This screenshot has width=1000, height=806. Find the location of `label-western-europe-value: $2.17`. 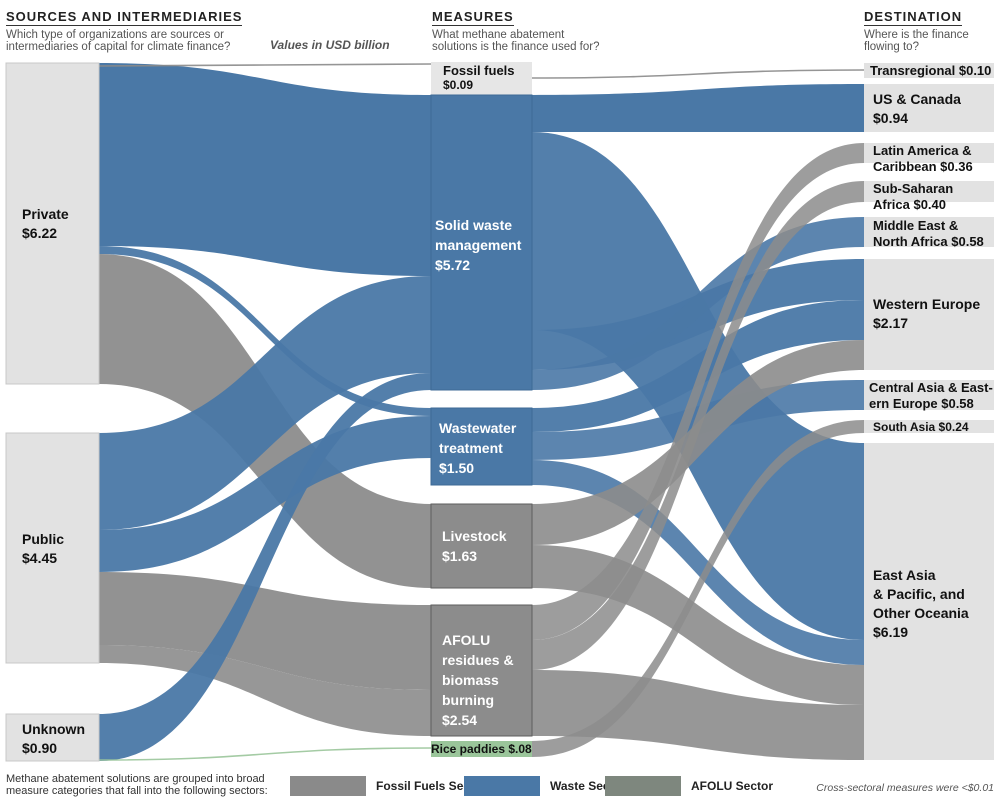

label-western-europe-value: $2.17 is located at coordinates (891, 323).